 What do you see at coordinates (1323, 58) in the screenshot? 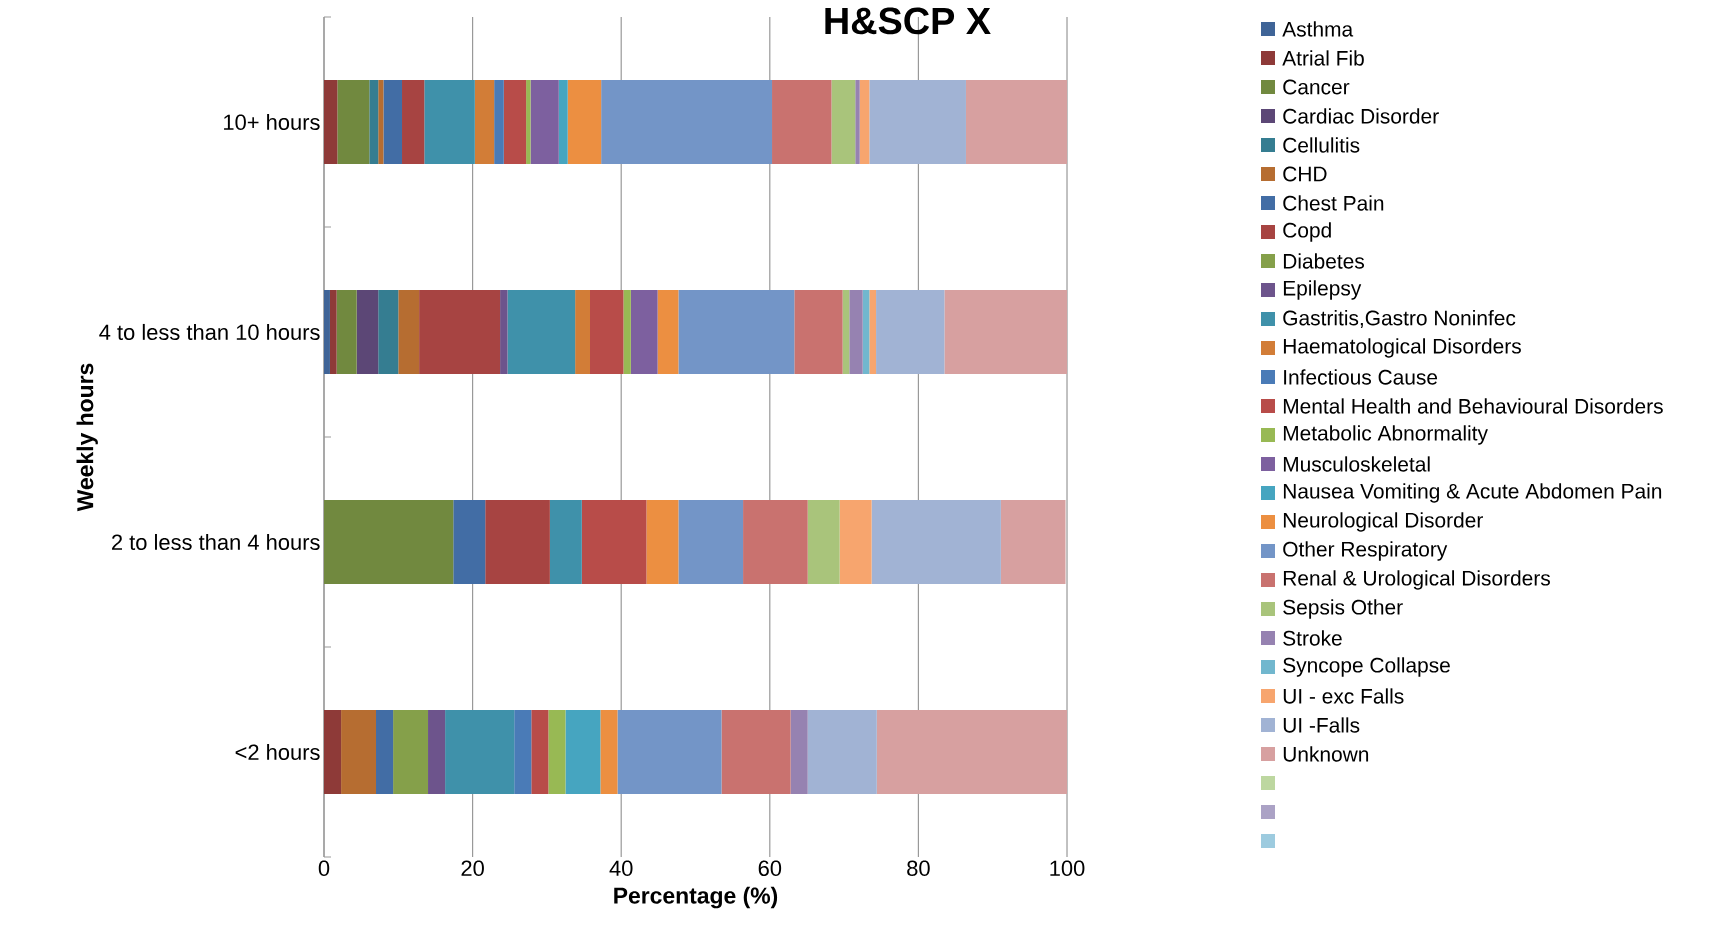
I see `legend-label: Atrial Fib` at bounding box center [1323, 58].